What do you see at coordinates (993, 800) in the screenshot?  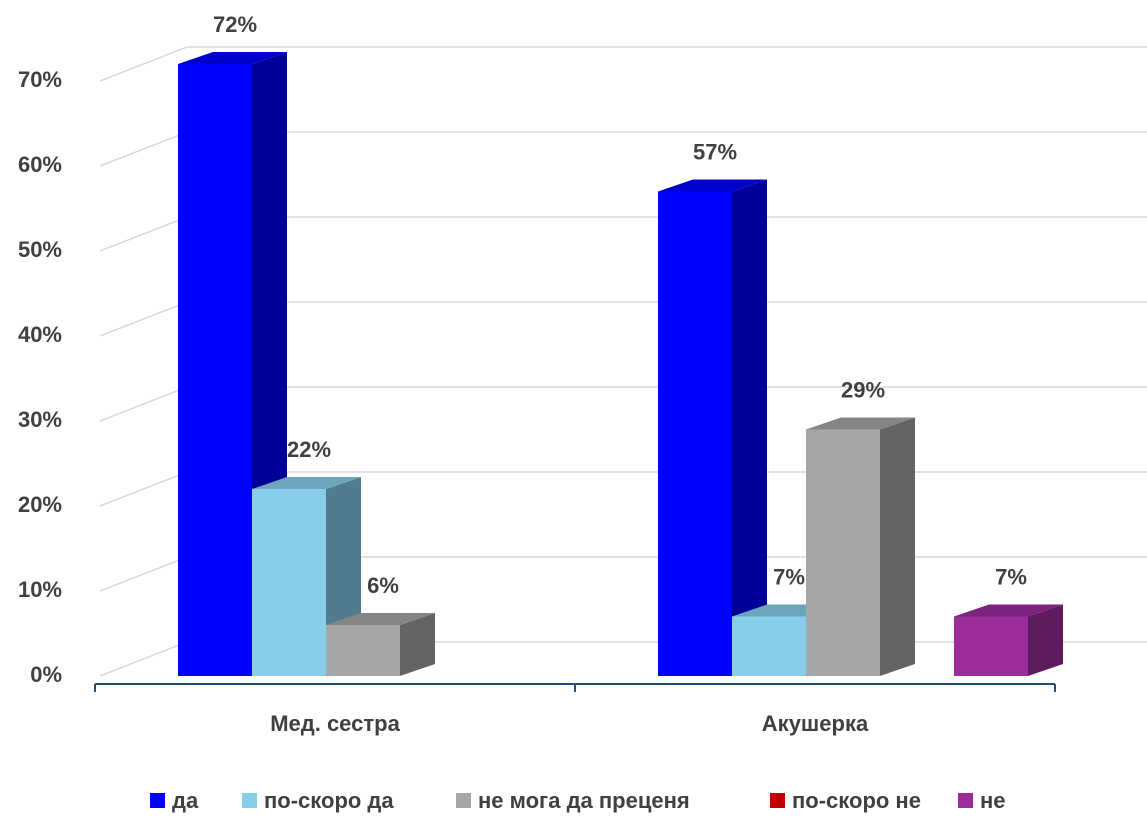 I see `legend-label: не` at bounding box center [993, 800].